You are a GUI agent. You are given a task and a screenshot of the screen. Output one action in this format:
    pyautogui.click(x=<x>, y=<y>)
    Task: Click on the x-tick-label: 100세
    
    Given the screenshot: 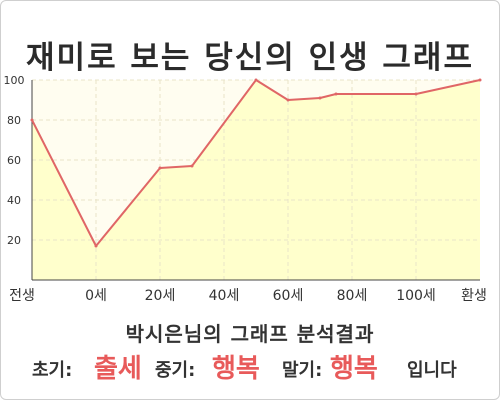 What is the action you would take?
    pyautogui.click(x=416, y=296)
    